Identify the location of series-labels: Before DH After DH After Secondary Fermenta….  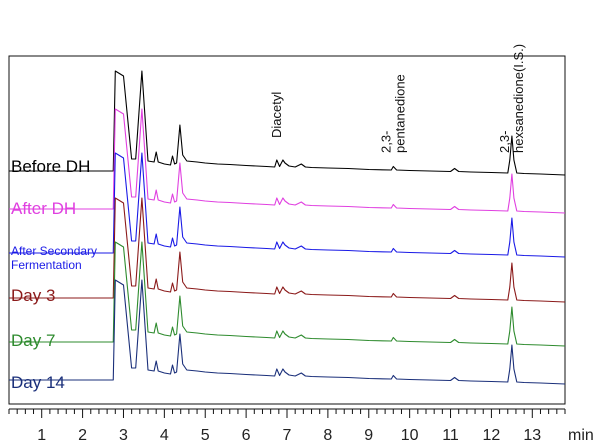
(54, 274).